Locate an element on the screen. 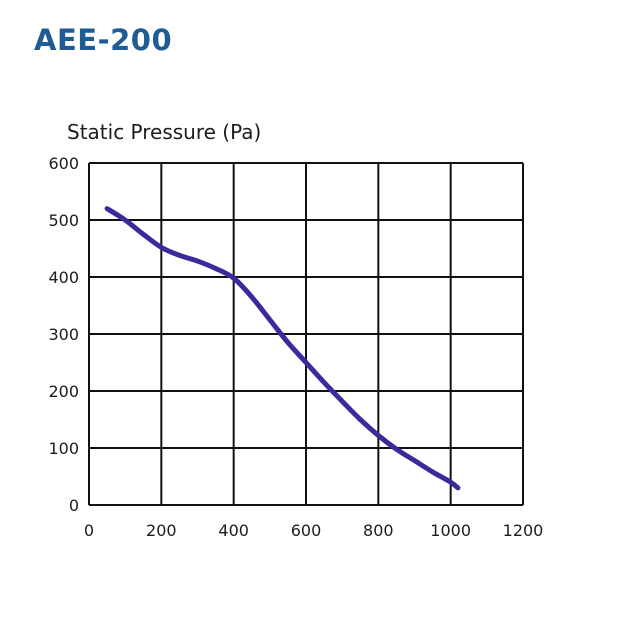 The width and height of the screenshot is (620, 620). x-tick-label: 800 is located at coordinates (378, 530).